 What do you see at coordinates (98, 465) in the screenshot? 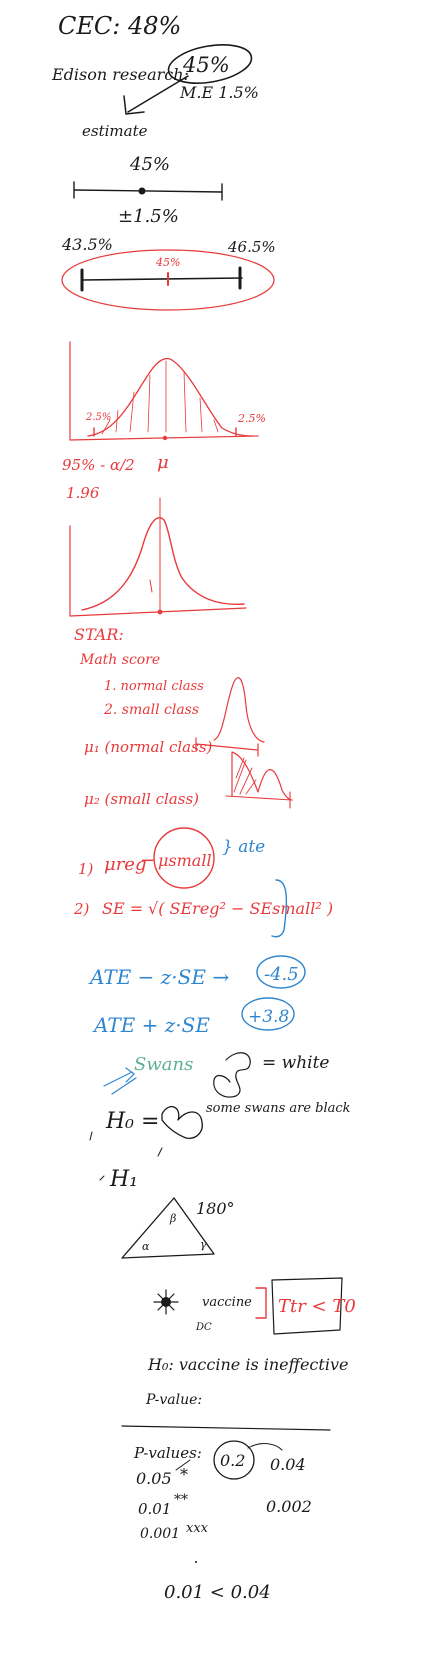
I see `curve1-note-1: 95% - α/2` at bounding box center [98, 465].